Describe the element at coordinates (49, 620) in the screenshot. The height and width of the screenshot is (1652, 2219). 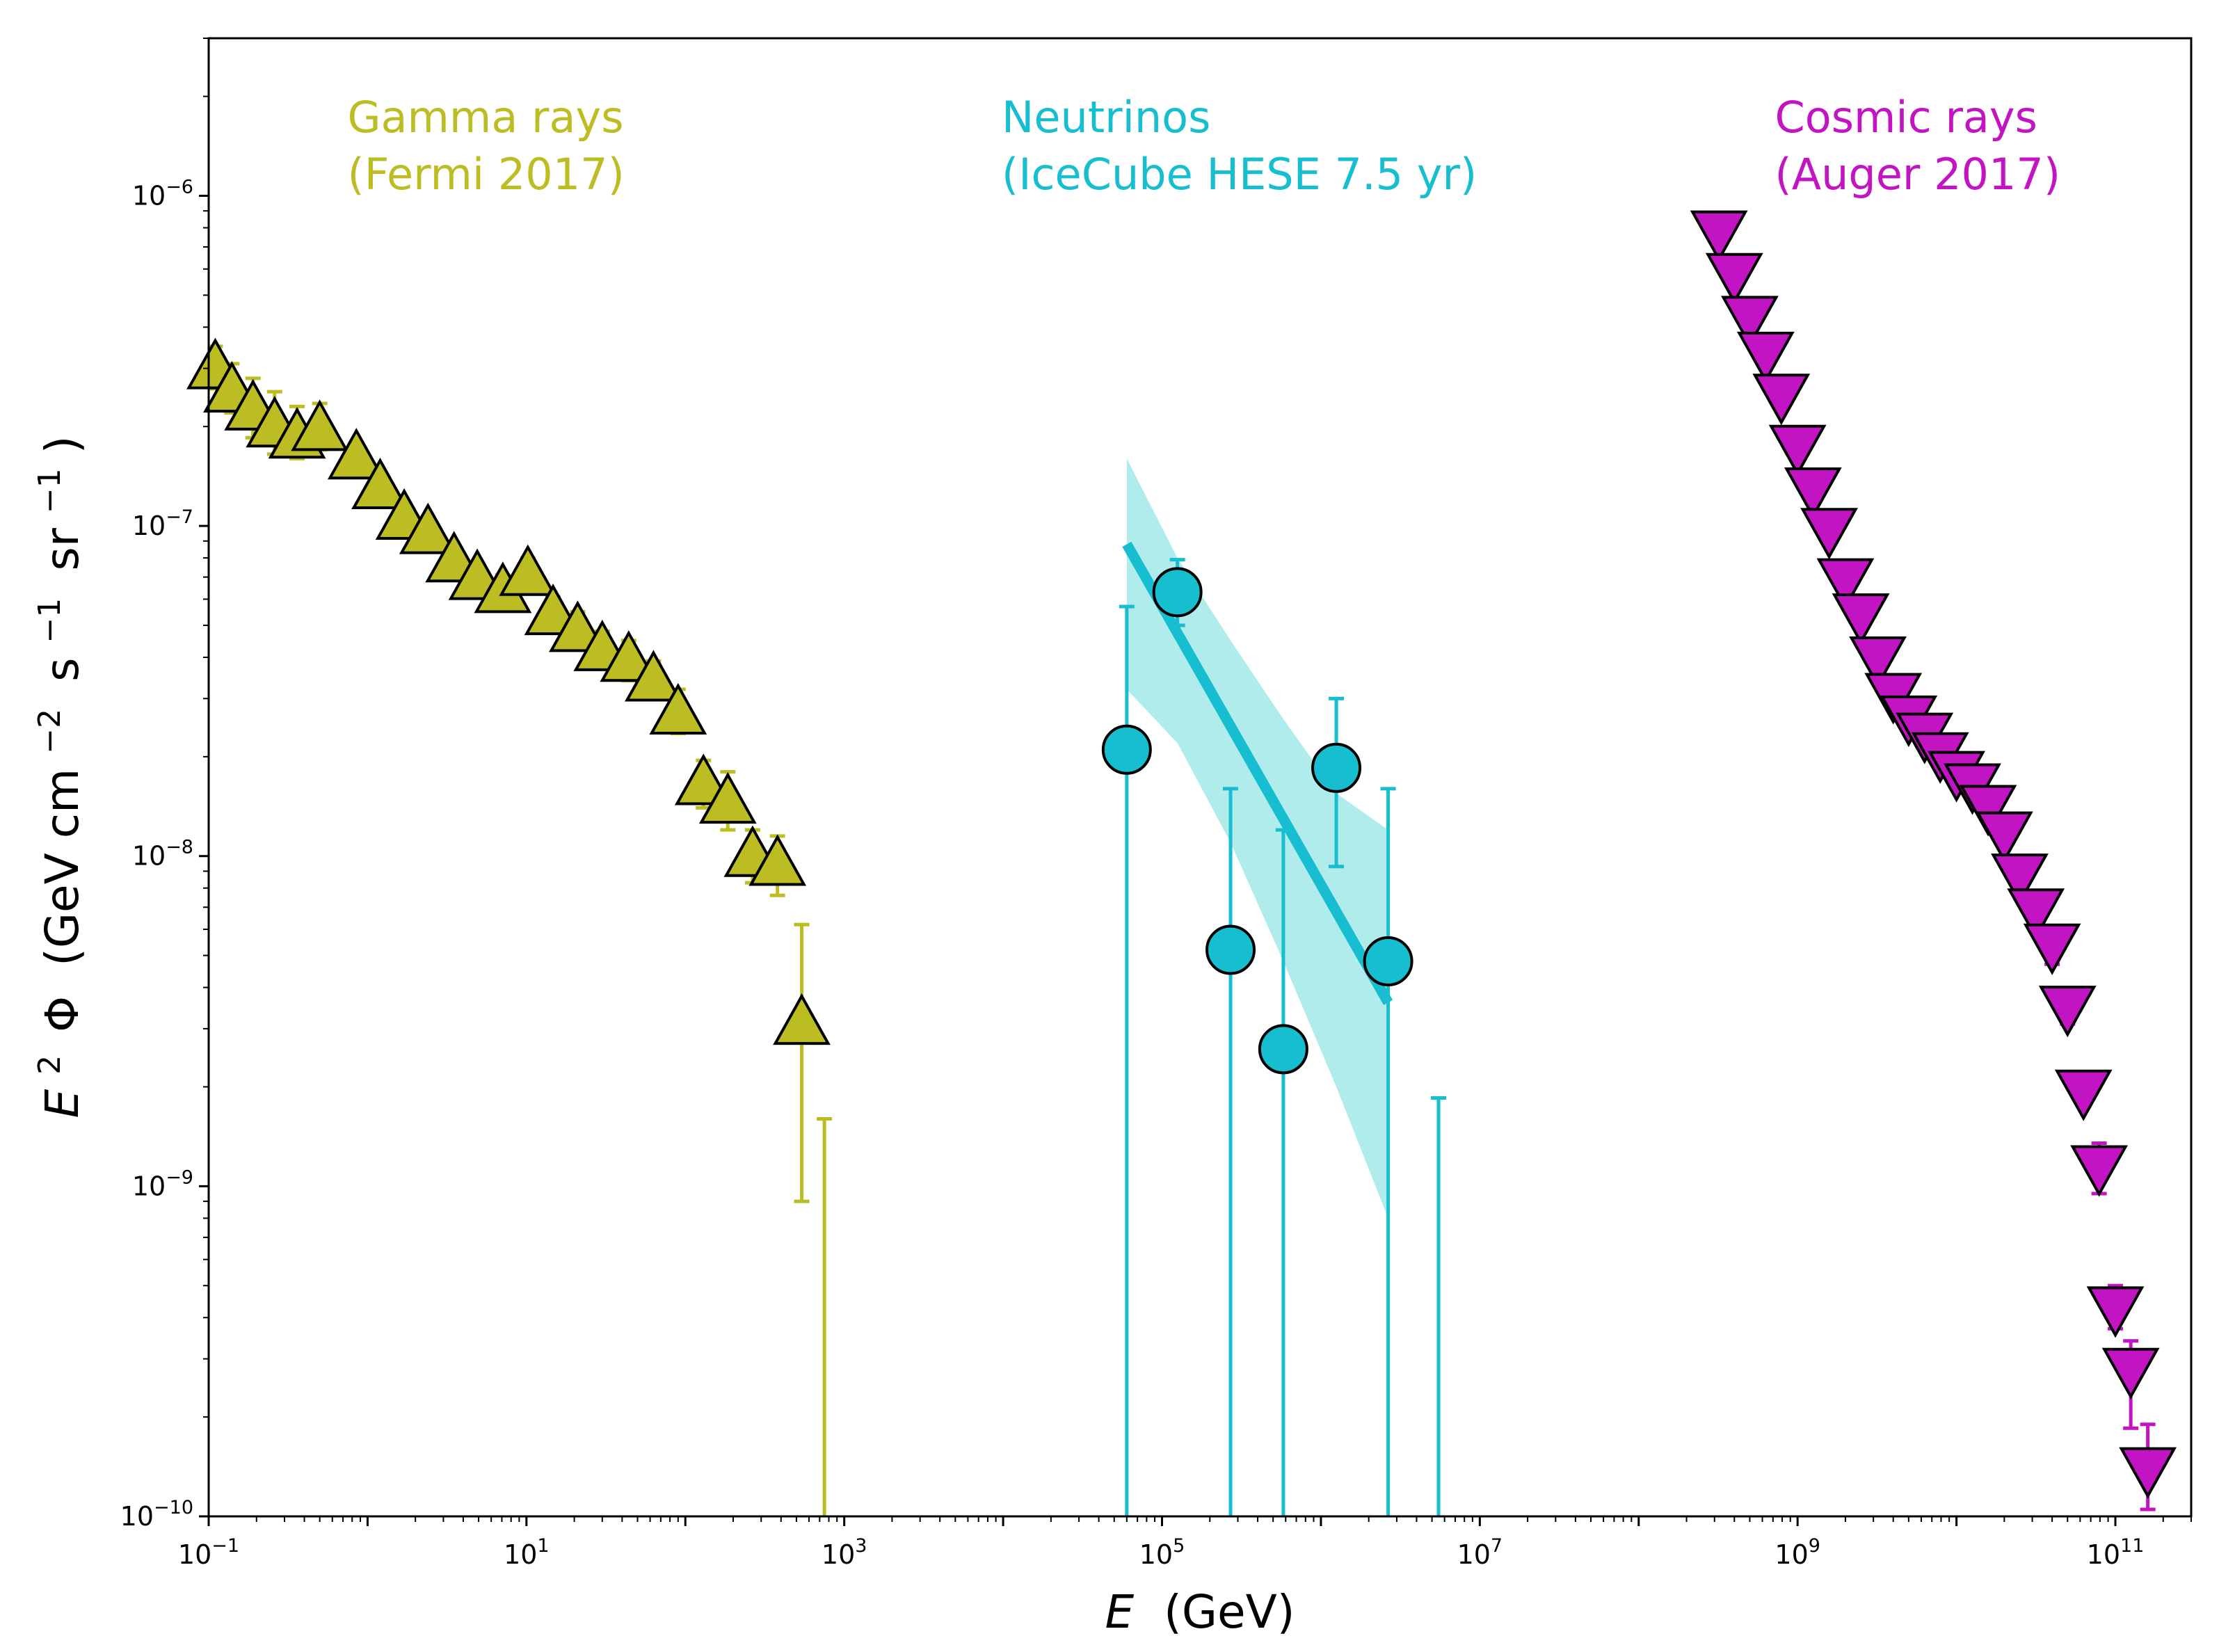
I see `y-axis-label-supB: −1` at that location.